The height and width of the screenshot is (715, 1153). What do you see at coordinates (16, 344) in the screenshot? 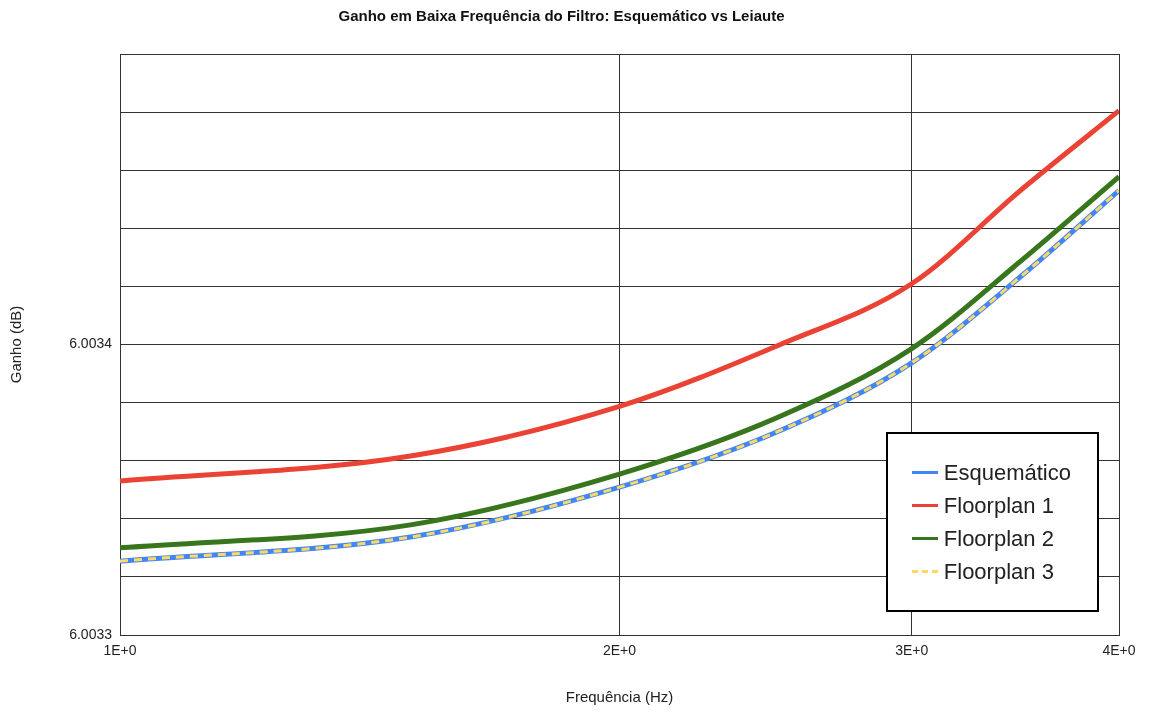
I see `y-axis-title: Ganho (dB)` at bounding box center [16, 344].